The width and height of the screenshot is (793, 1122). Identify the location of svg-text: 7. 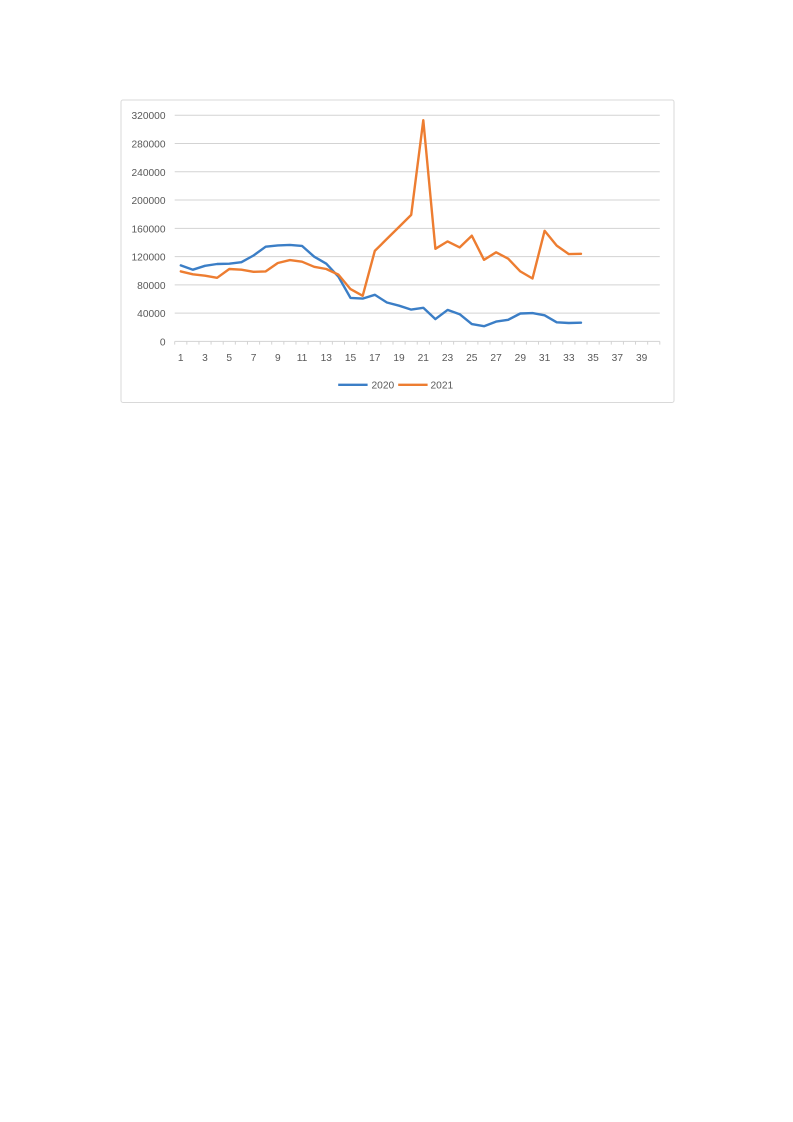
(254, 358).